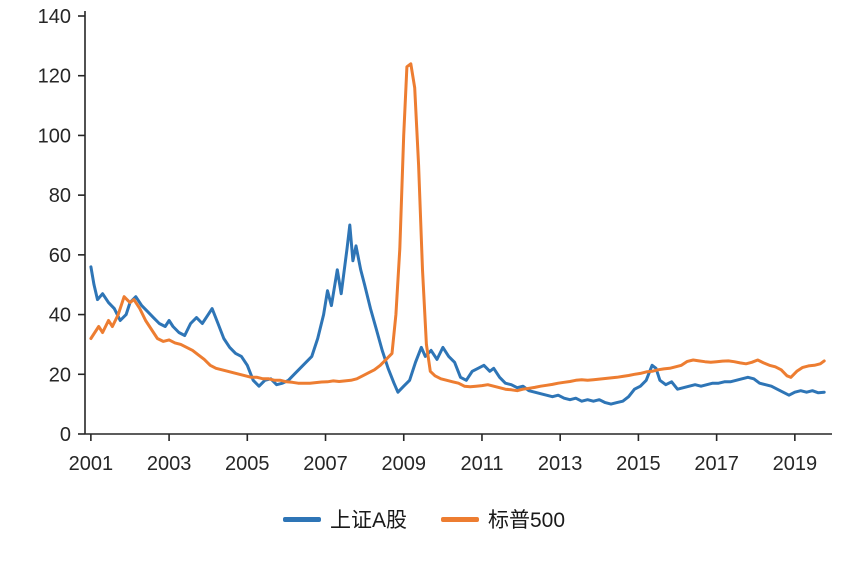 The width and height of the screenshot is (848, 567). Describe the element at coordinates (54, 136) in the screenshot. I see `svg-text: 100` at that location.